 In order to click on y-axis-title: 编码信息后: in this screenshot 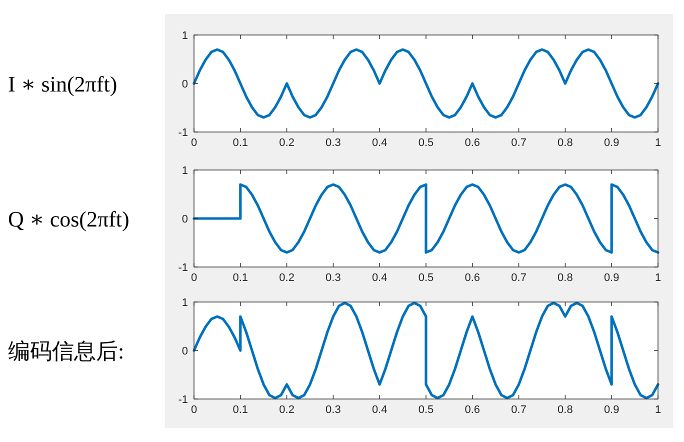, I will do `click(66, 351)`.